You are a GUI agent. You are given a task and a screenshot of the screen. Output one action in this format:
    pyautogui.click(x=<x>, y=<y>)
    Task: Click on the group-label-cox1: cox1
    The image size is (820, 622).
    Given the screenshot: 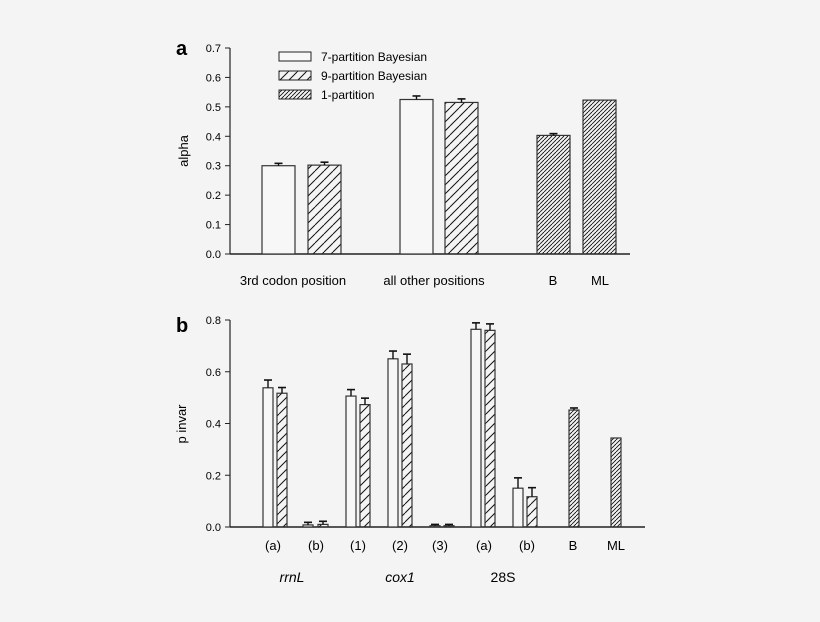 What is the action you would take?
    pyautogui.click(x=400, y=577)
    